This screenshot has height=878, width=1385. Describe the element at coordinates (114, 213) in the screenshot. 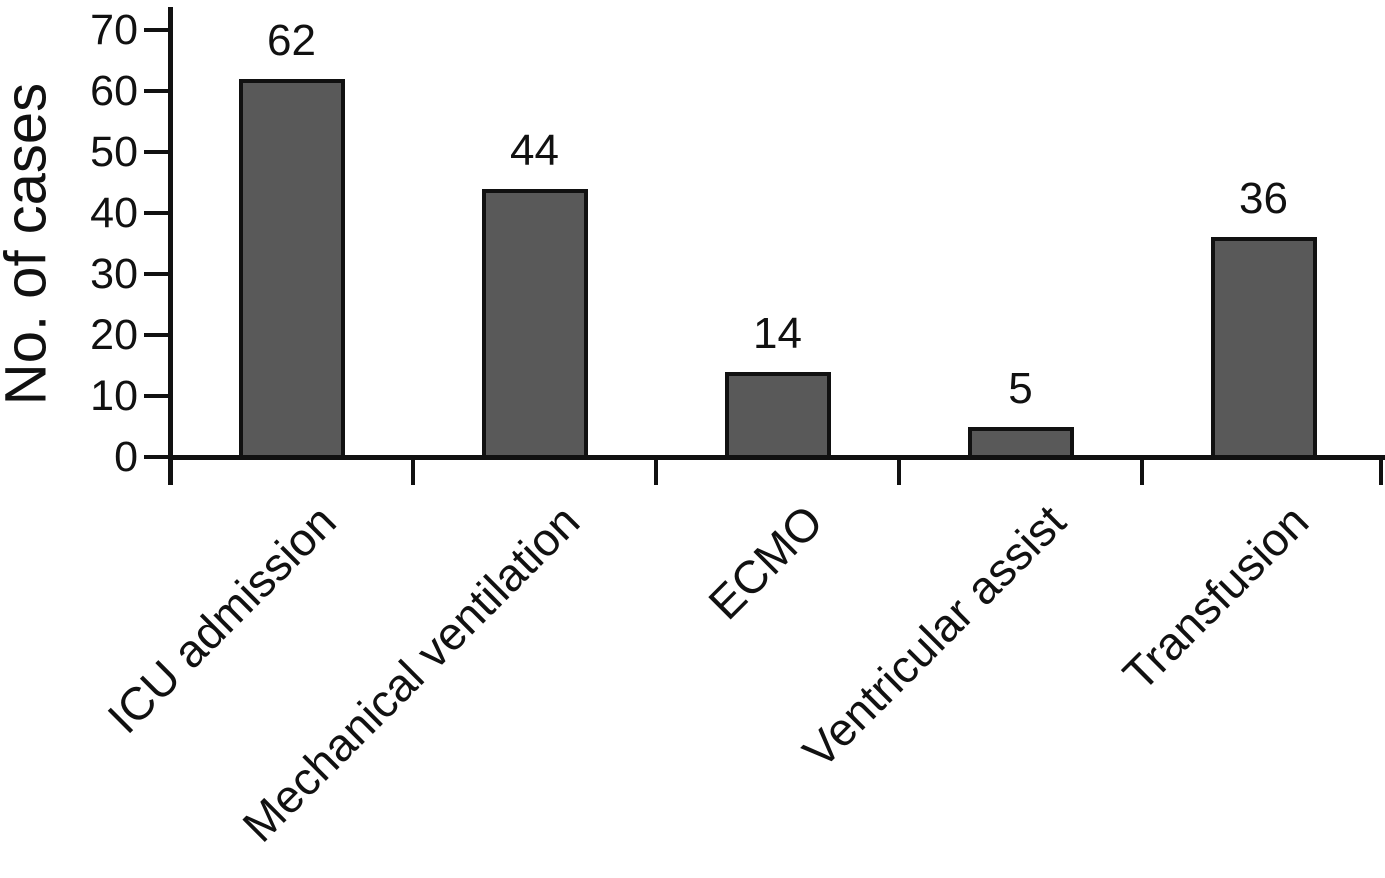

I see `y-tick-label: 40` at that location.